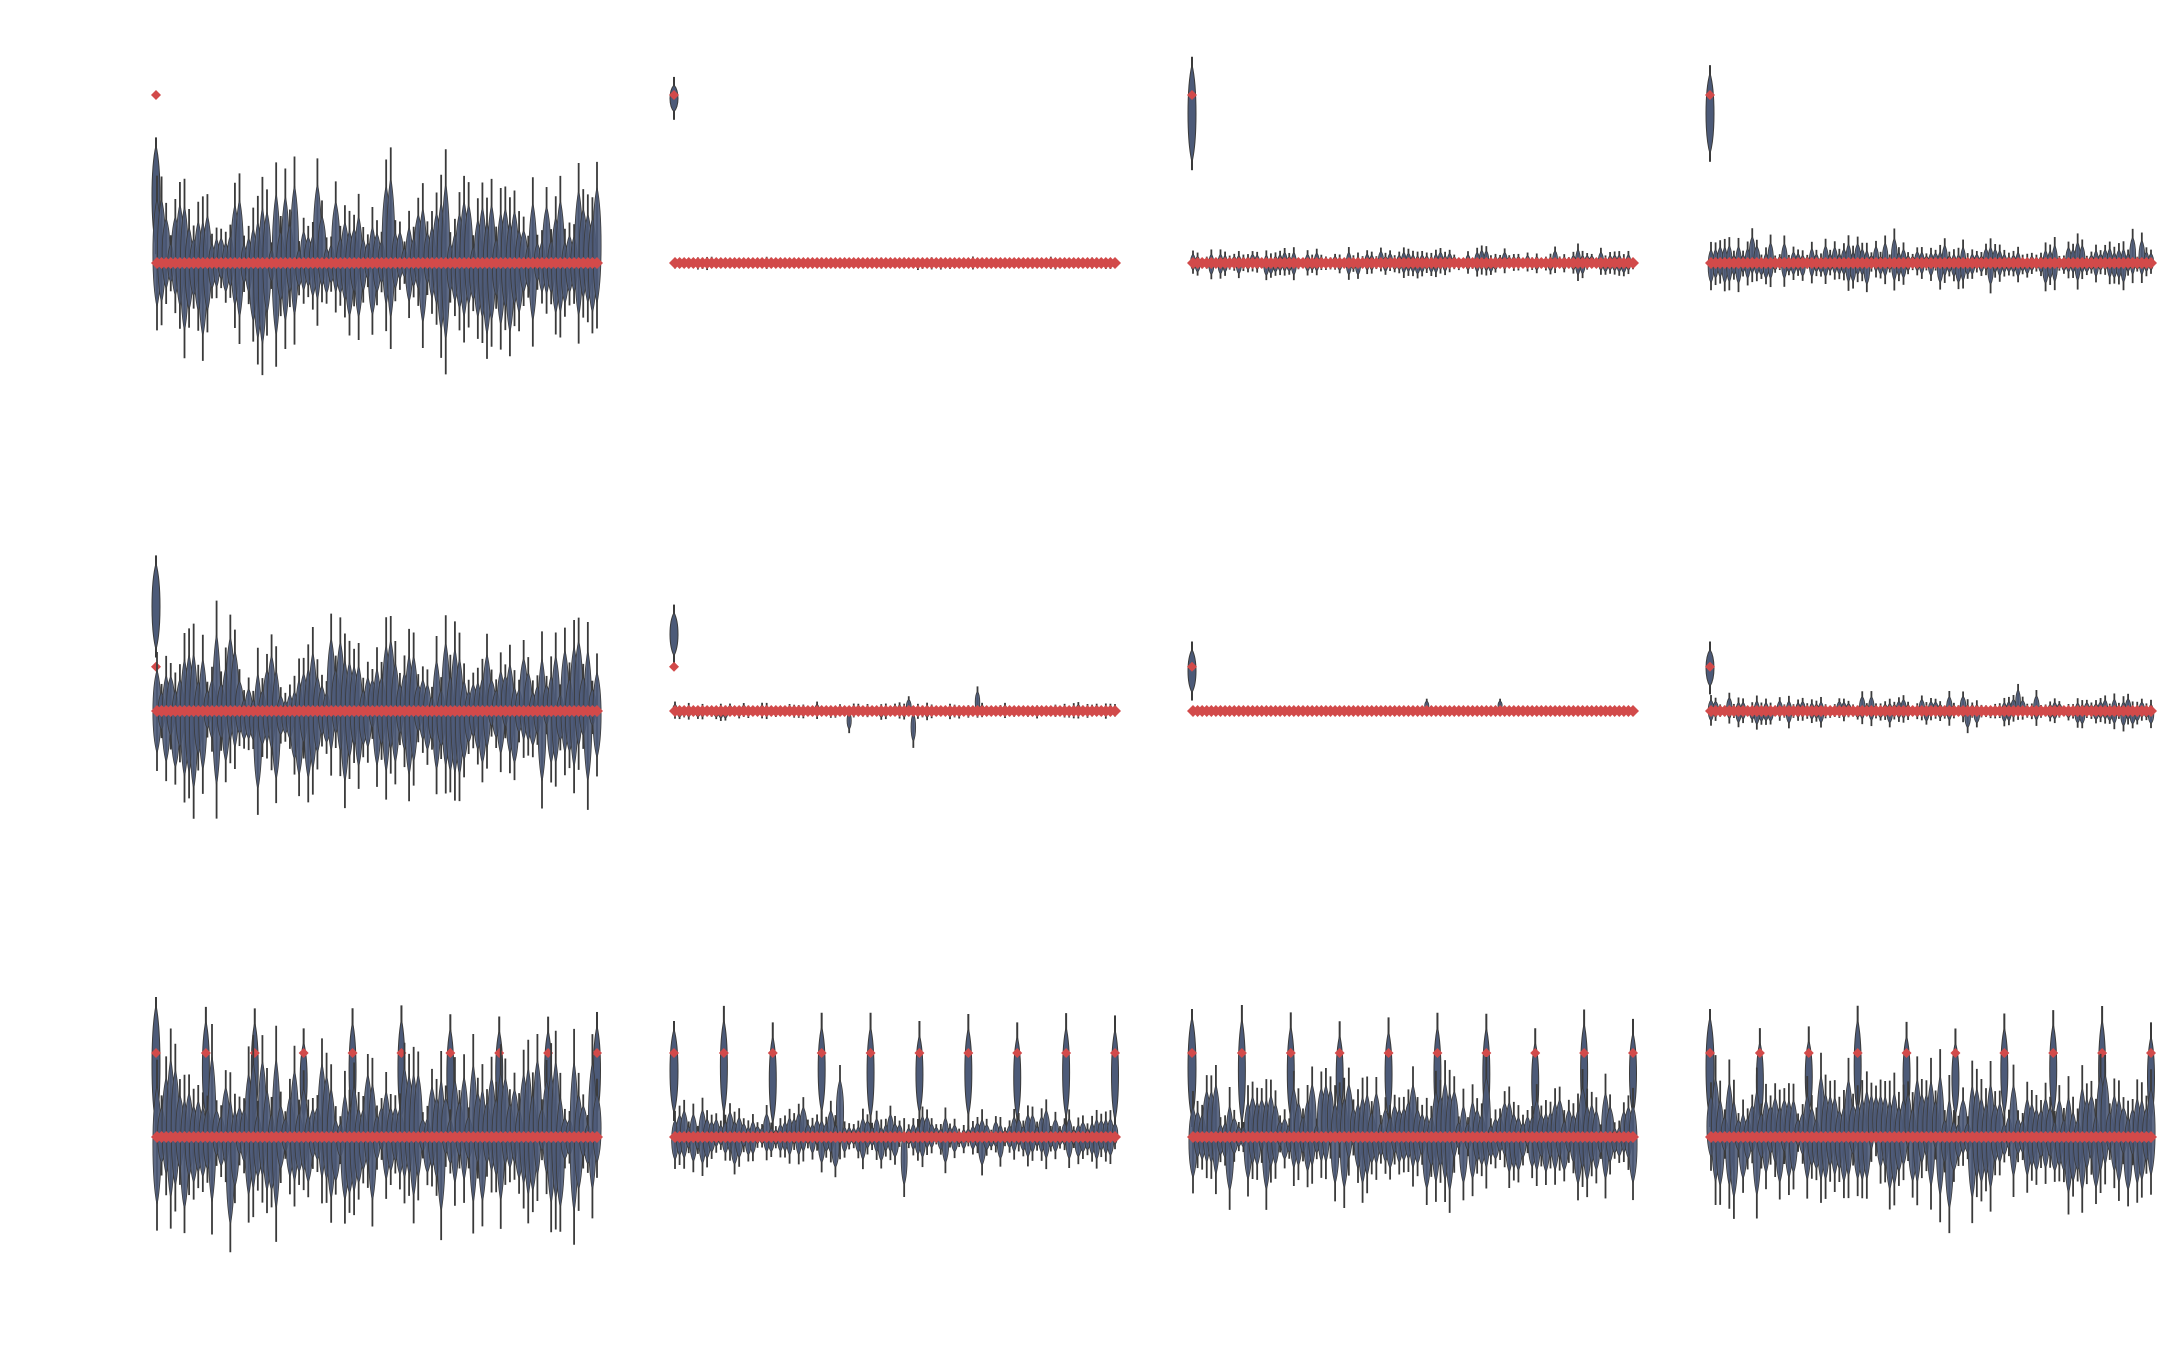 The width and height of the screenshot is (2181, 1350). I want to click on panel-r1c2, so click(895, 173).